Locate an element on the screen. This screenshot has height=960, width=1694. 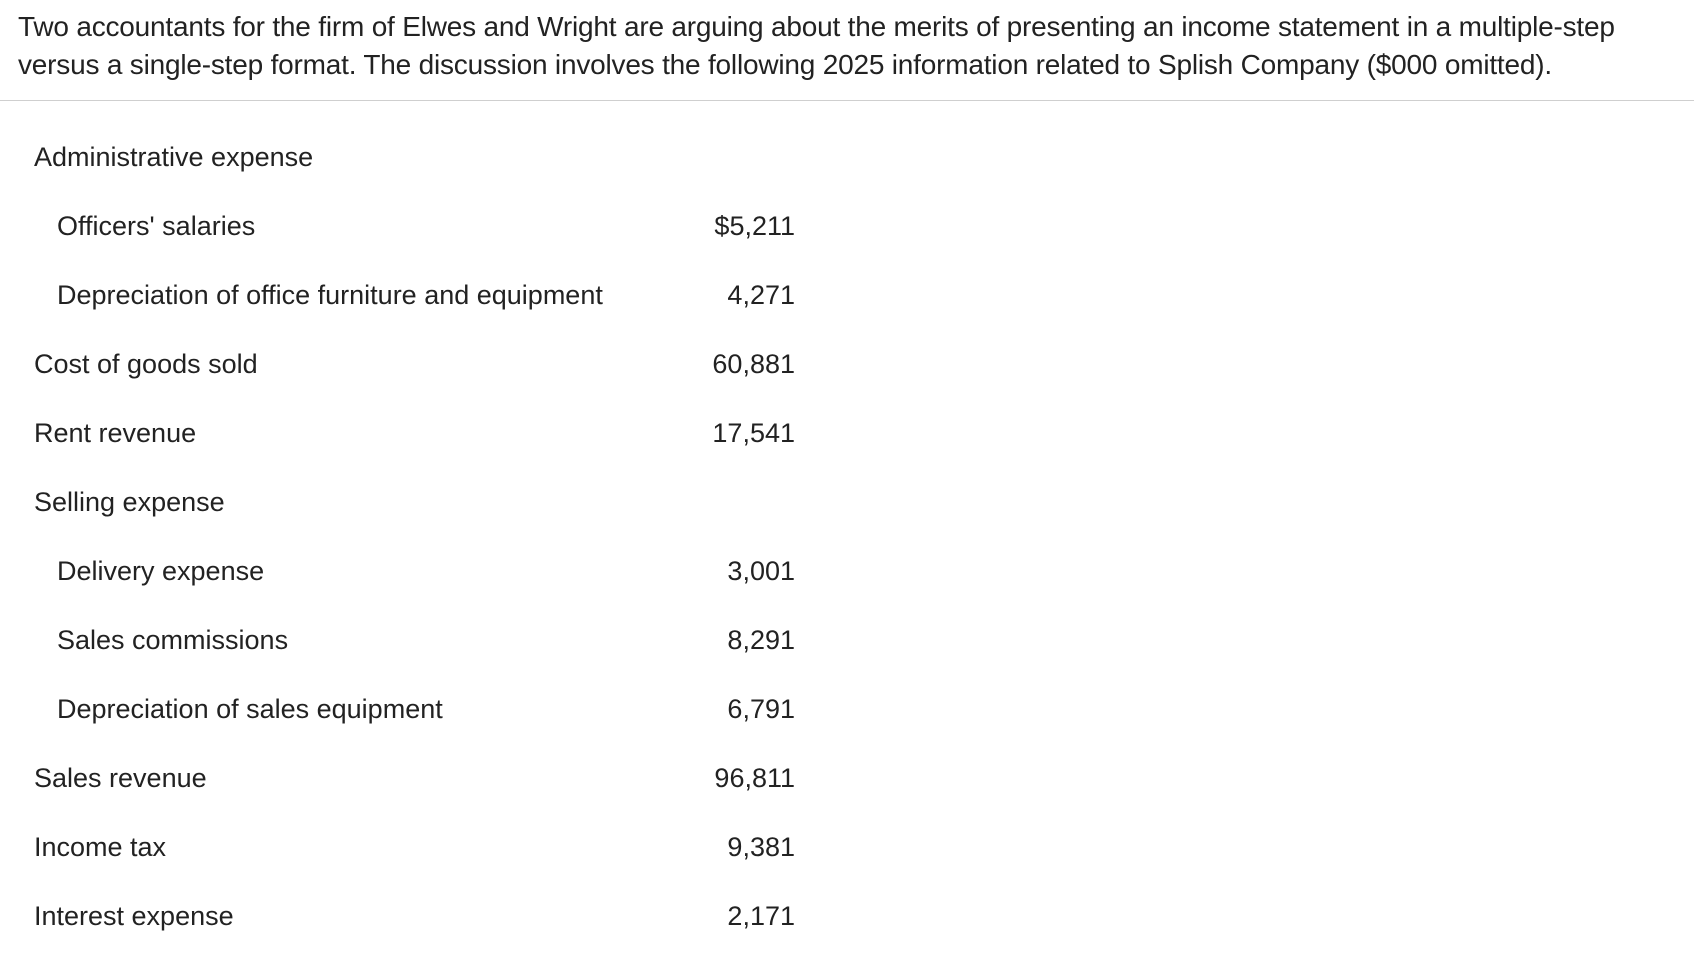
row-label: Administrative expense is located at coordinates (174, 157).